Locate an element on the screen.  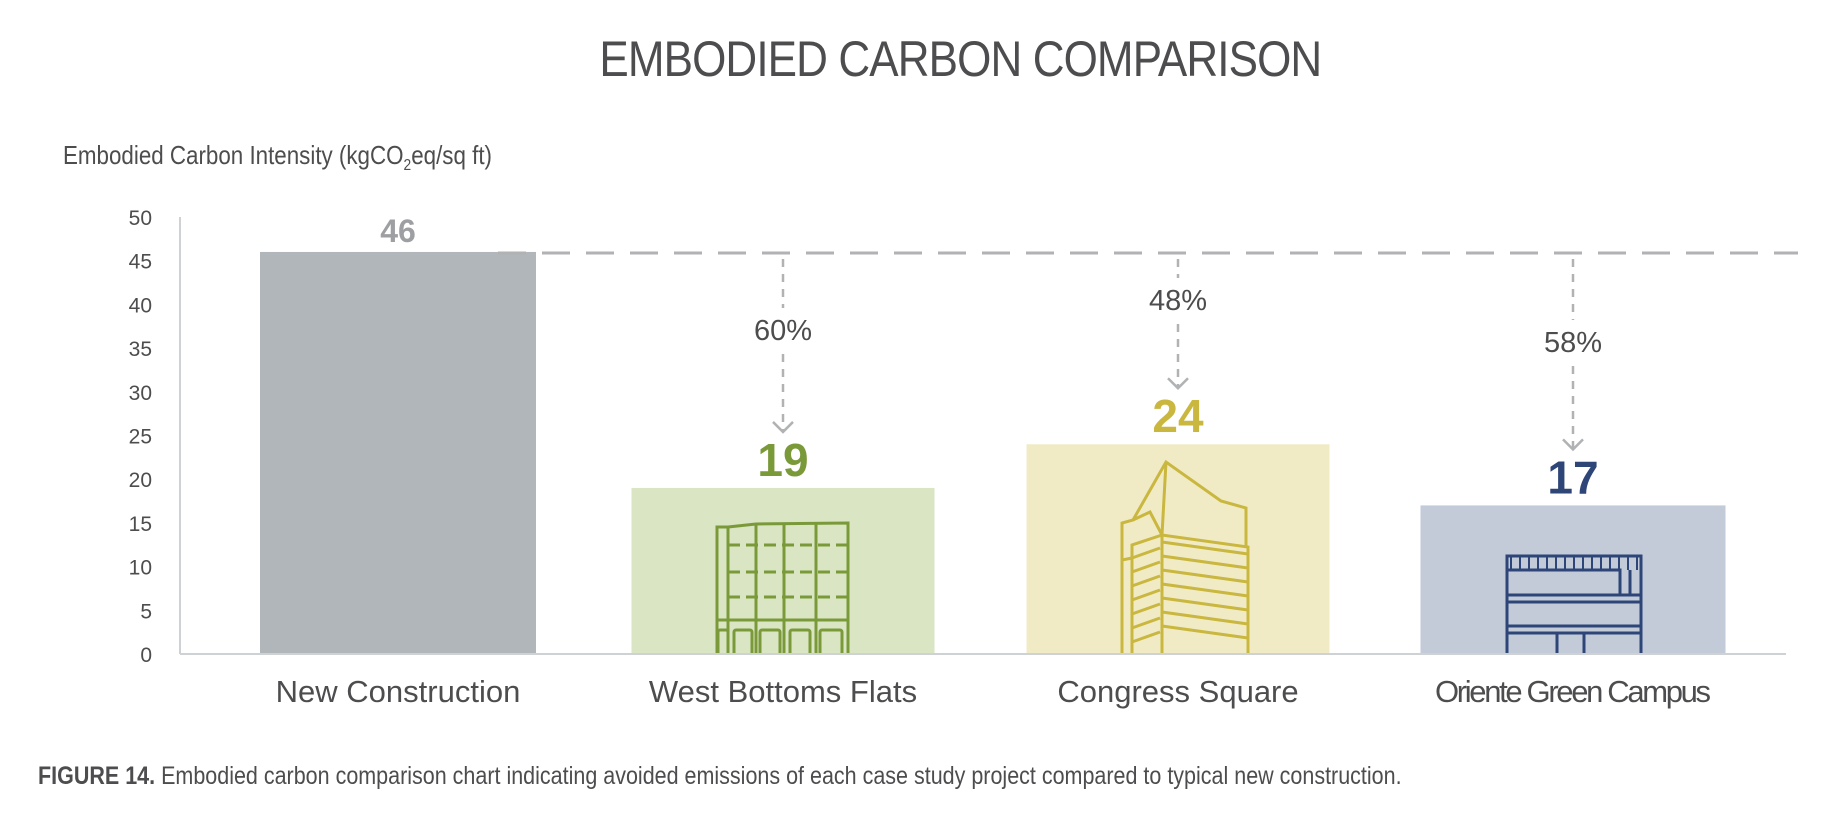
category-label: Oriente Green Campus is located at coordinates (1573, 691).